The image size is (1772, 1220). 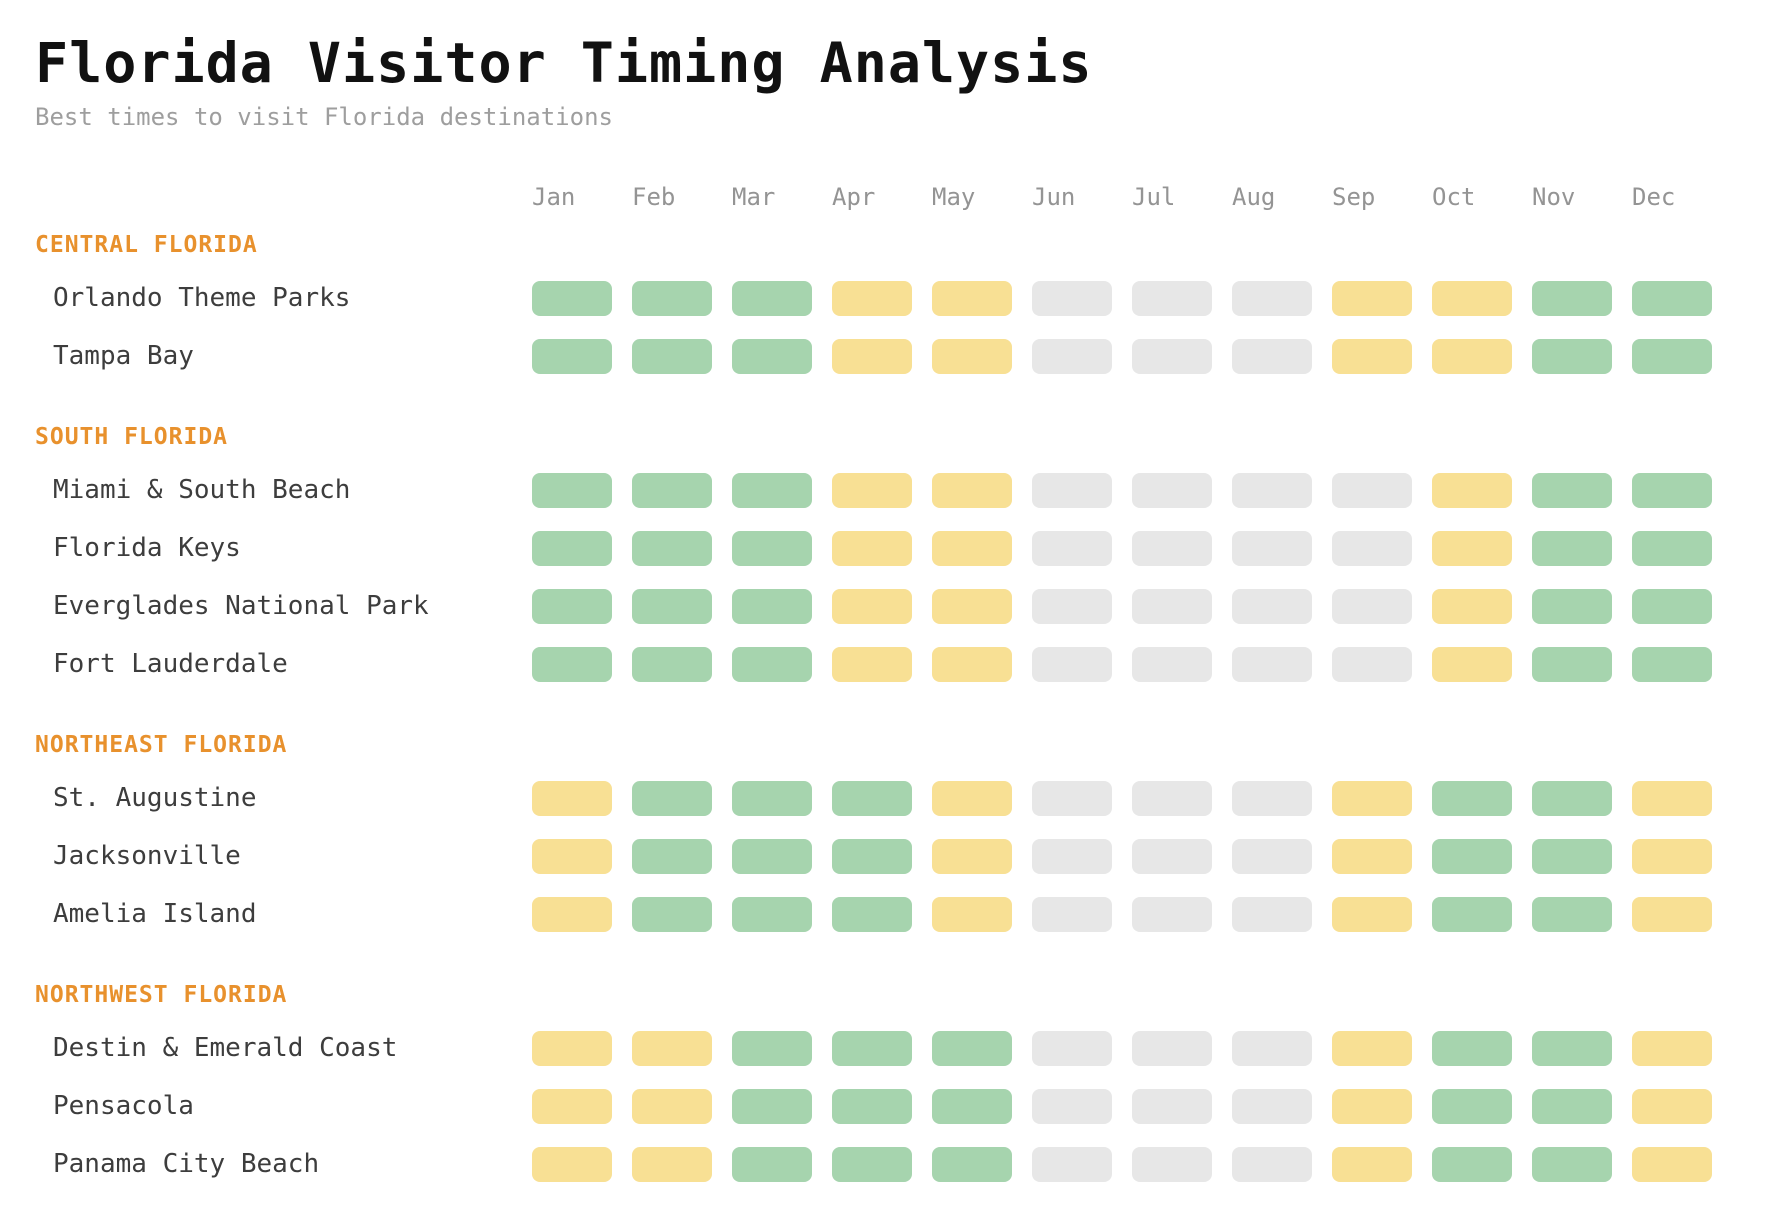 I want to click on destination-row: Miami & South Beach, so click(x=903, y=490).